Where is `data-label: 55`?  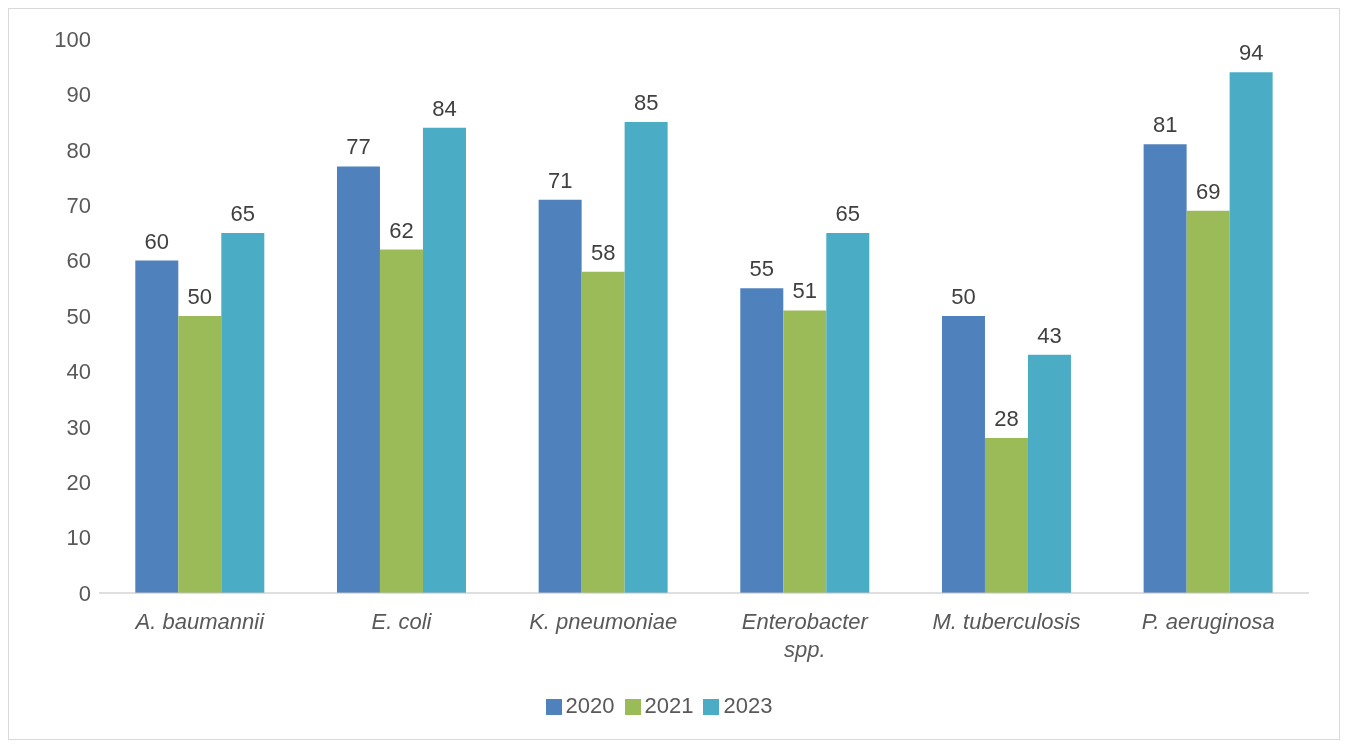
data-label: 55 is located at coordinates (762, 269).